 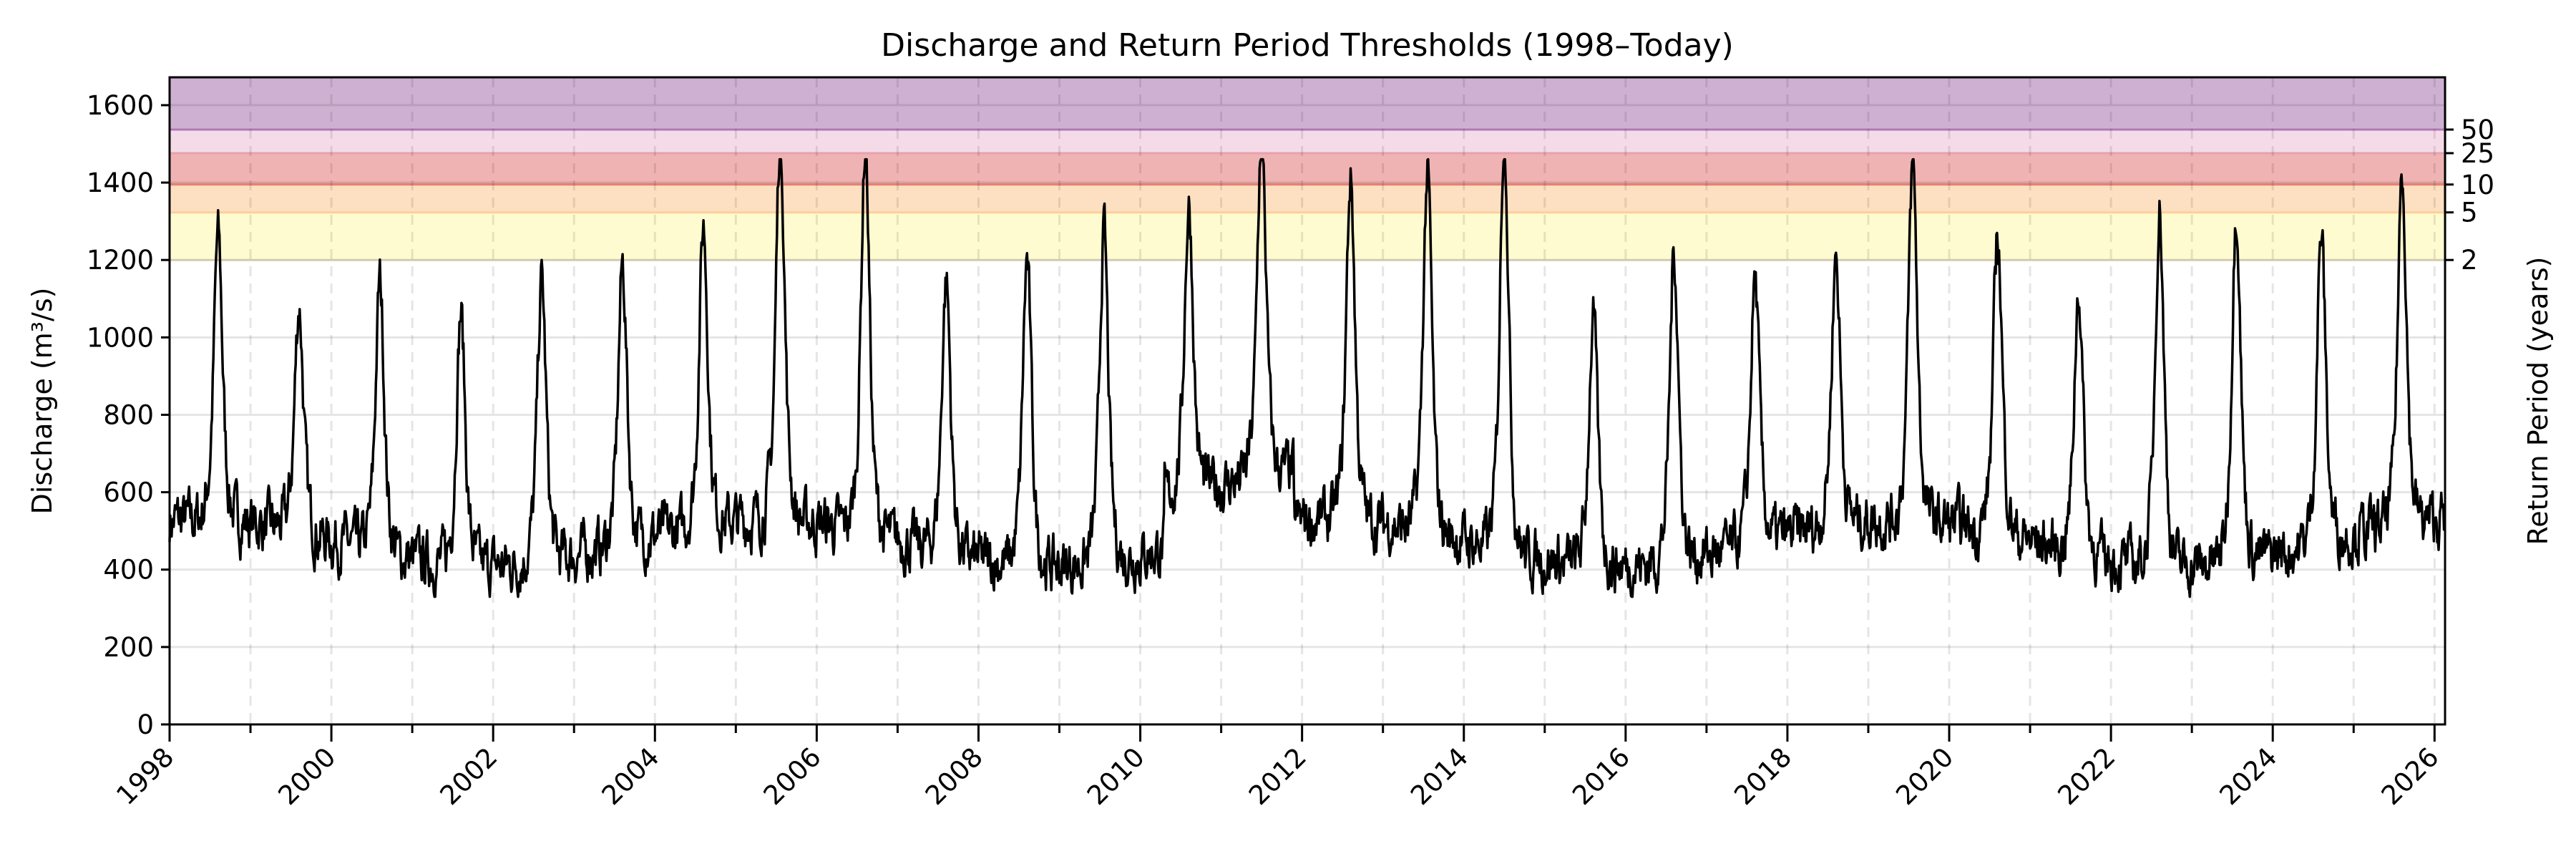 I want to click on y-axis-label: Discharge (m³/s), so click(x=42, y=401).